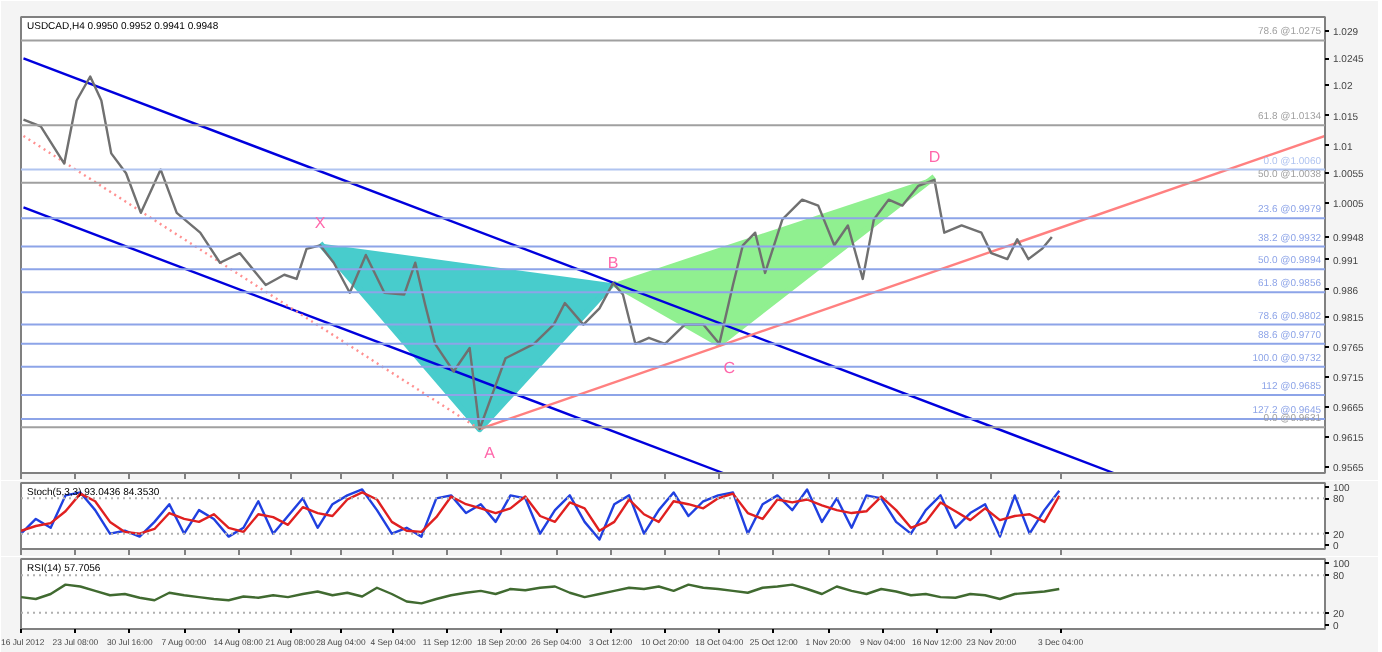  Describe the element at coordinates (613, 263) in the screenshot. I see `annotation: B` at that location.